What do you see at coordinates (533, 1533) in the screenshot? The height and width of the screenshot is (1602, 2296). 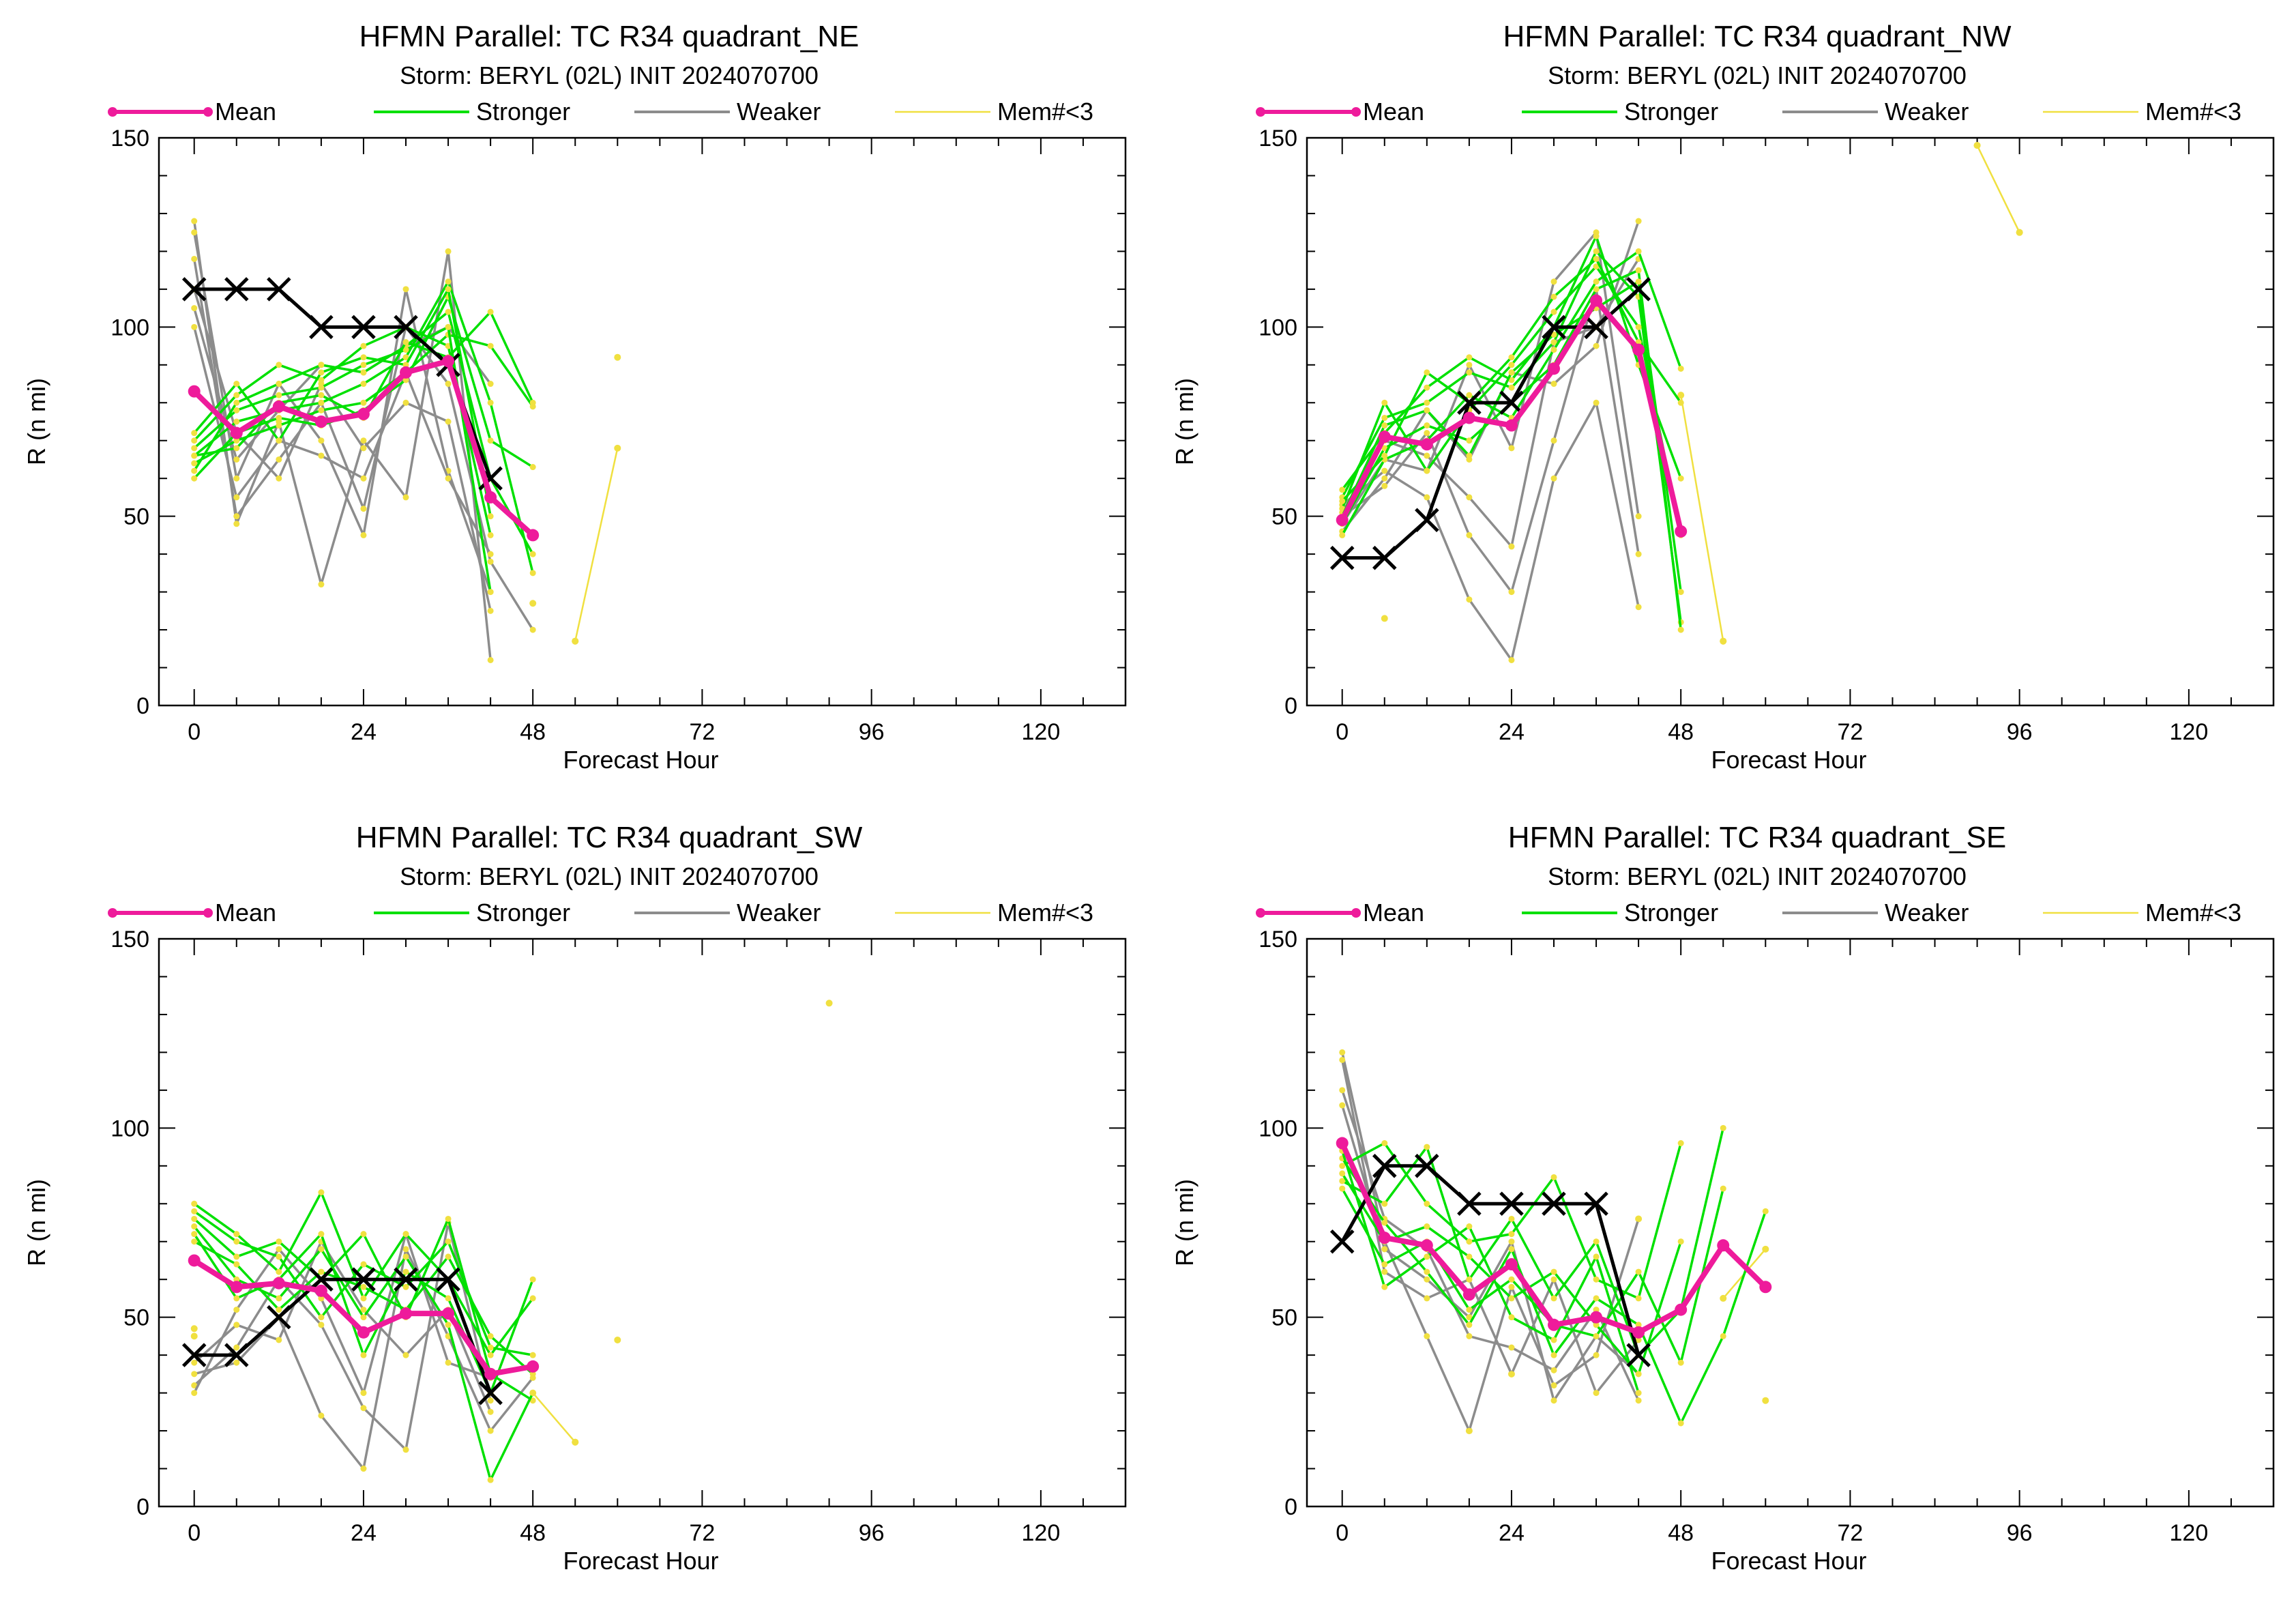 I see `x-tick-label: 48` at bounding box center [533, 1533].